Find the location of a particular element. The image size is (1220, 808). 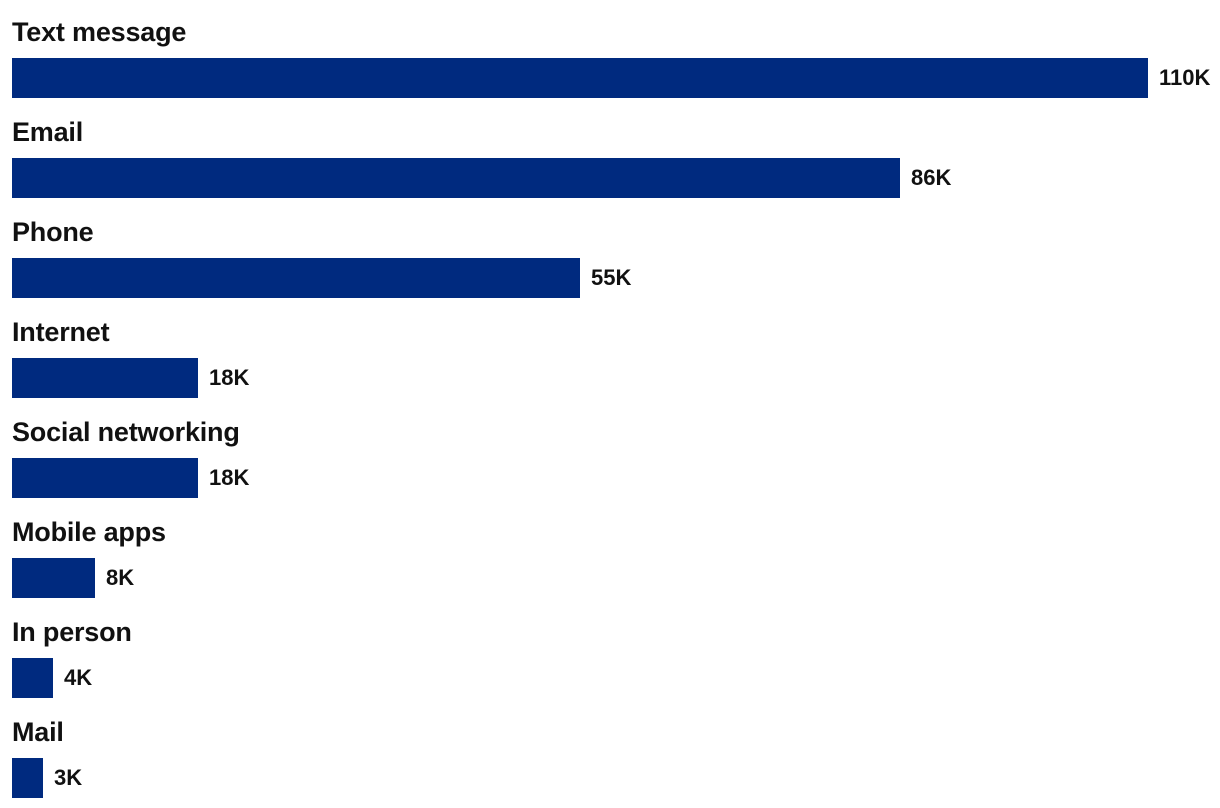

bar-email is located at coordinates (456, 178).